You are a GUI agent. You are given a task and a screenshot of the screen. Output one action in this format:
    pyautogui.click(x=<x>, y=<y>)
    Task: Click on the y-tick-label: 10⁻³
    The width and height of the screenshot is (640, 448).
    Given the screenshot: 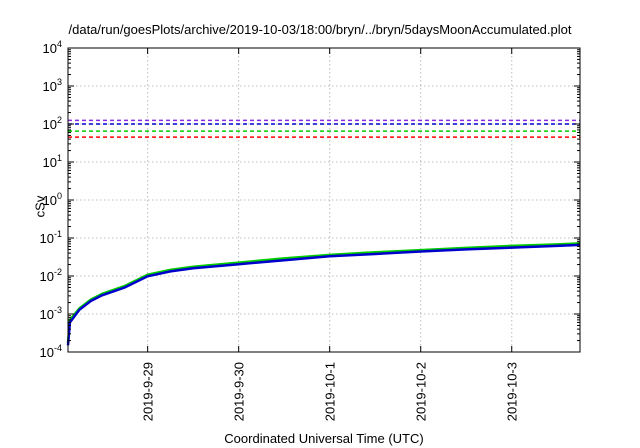 What is the action you would take?
    pyautogui.click(x=51, y=313)
    